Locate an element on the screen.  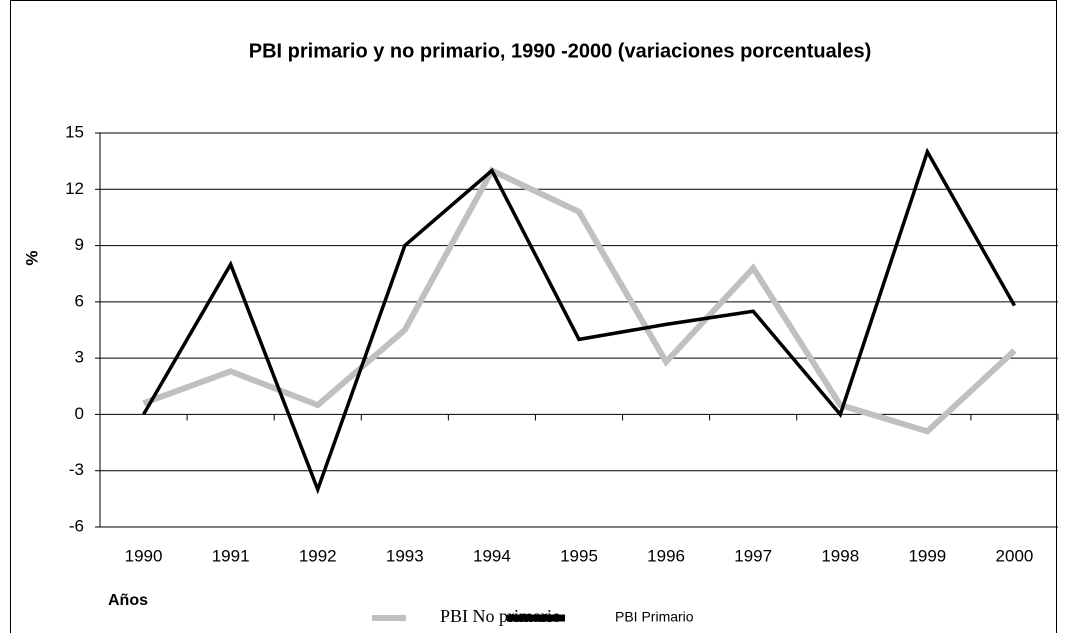
x-tick-label: 1996 is located at coordinates (666, 555).